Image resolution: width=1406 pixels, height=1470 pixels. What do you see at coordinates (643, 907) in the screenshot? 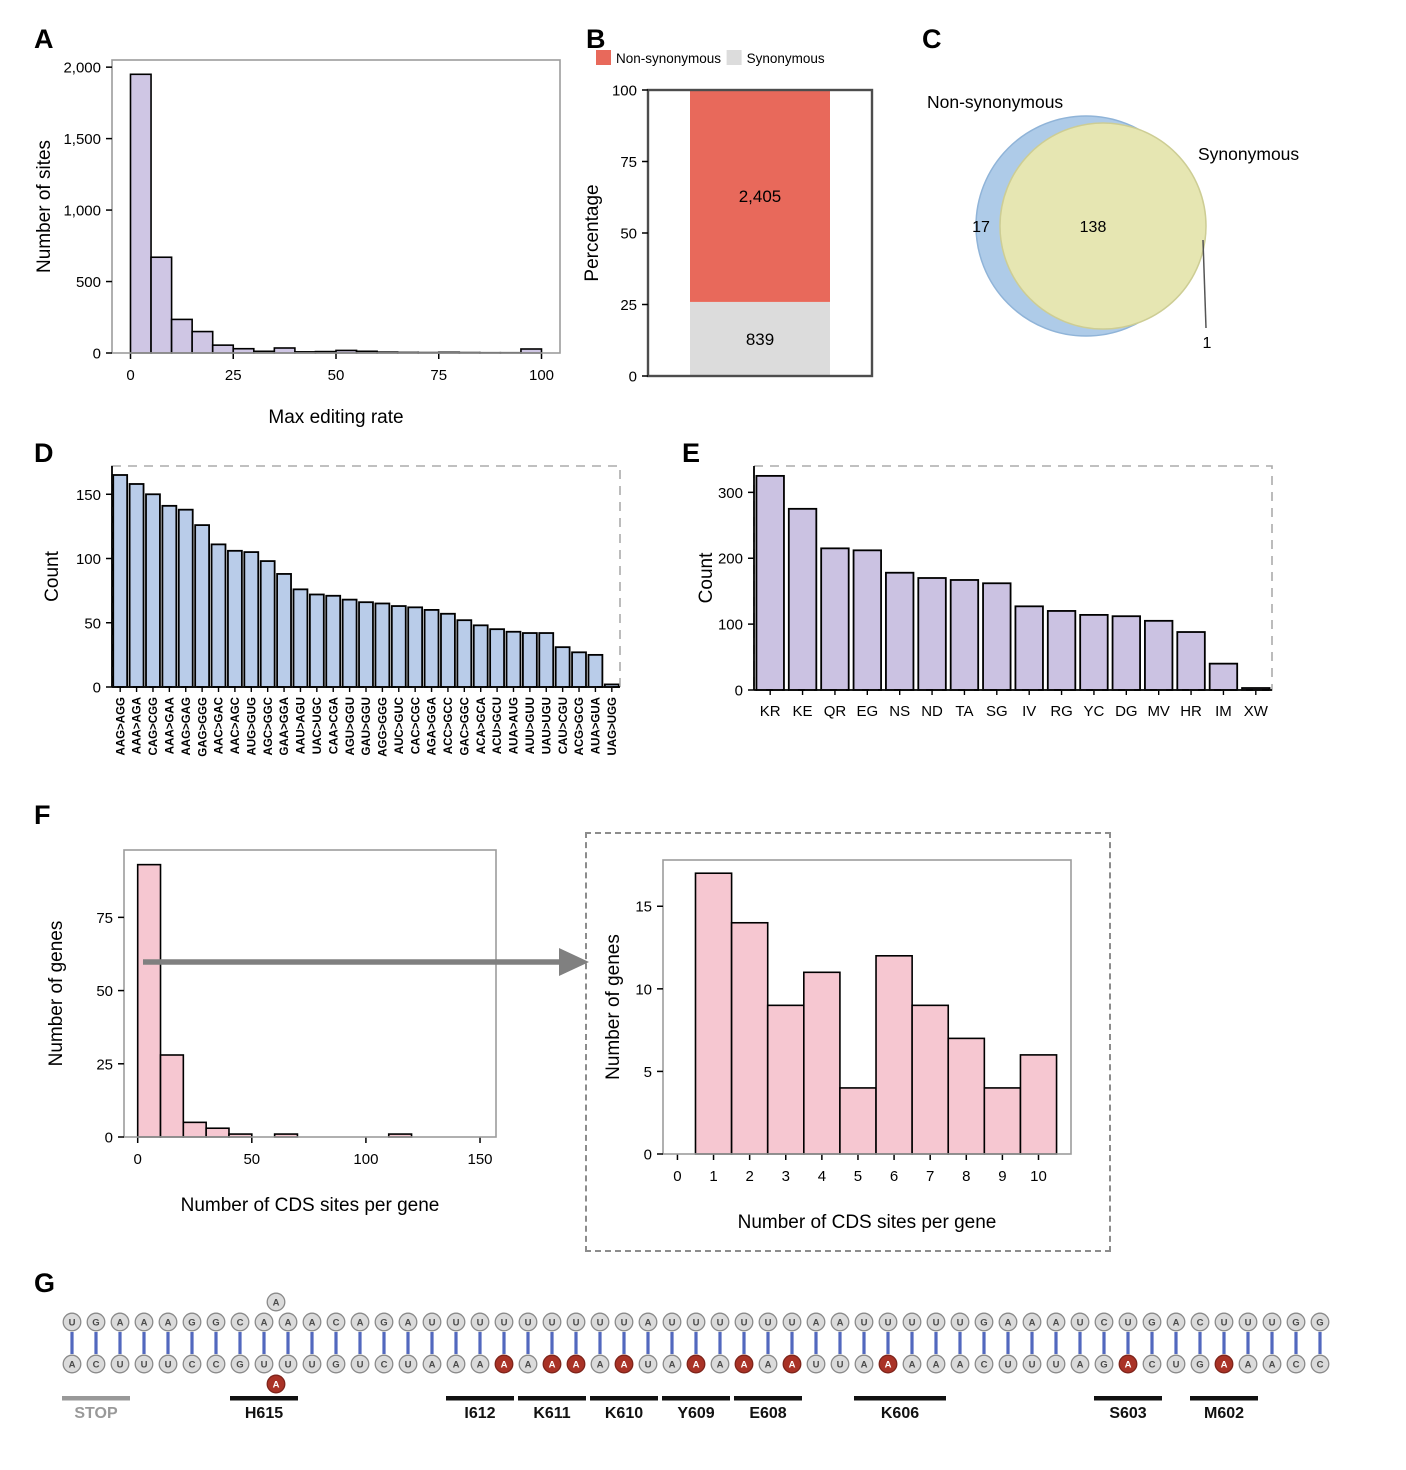
I see `svg-text: 15` at bounding box center [643, 907].